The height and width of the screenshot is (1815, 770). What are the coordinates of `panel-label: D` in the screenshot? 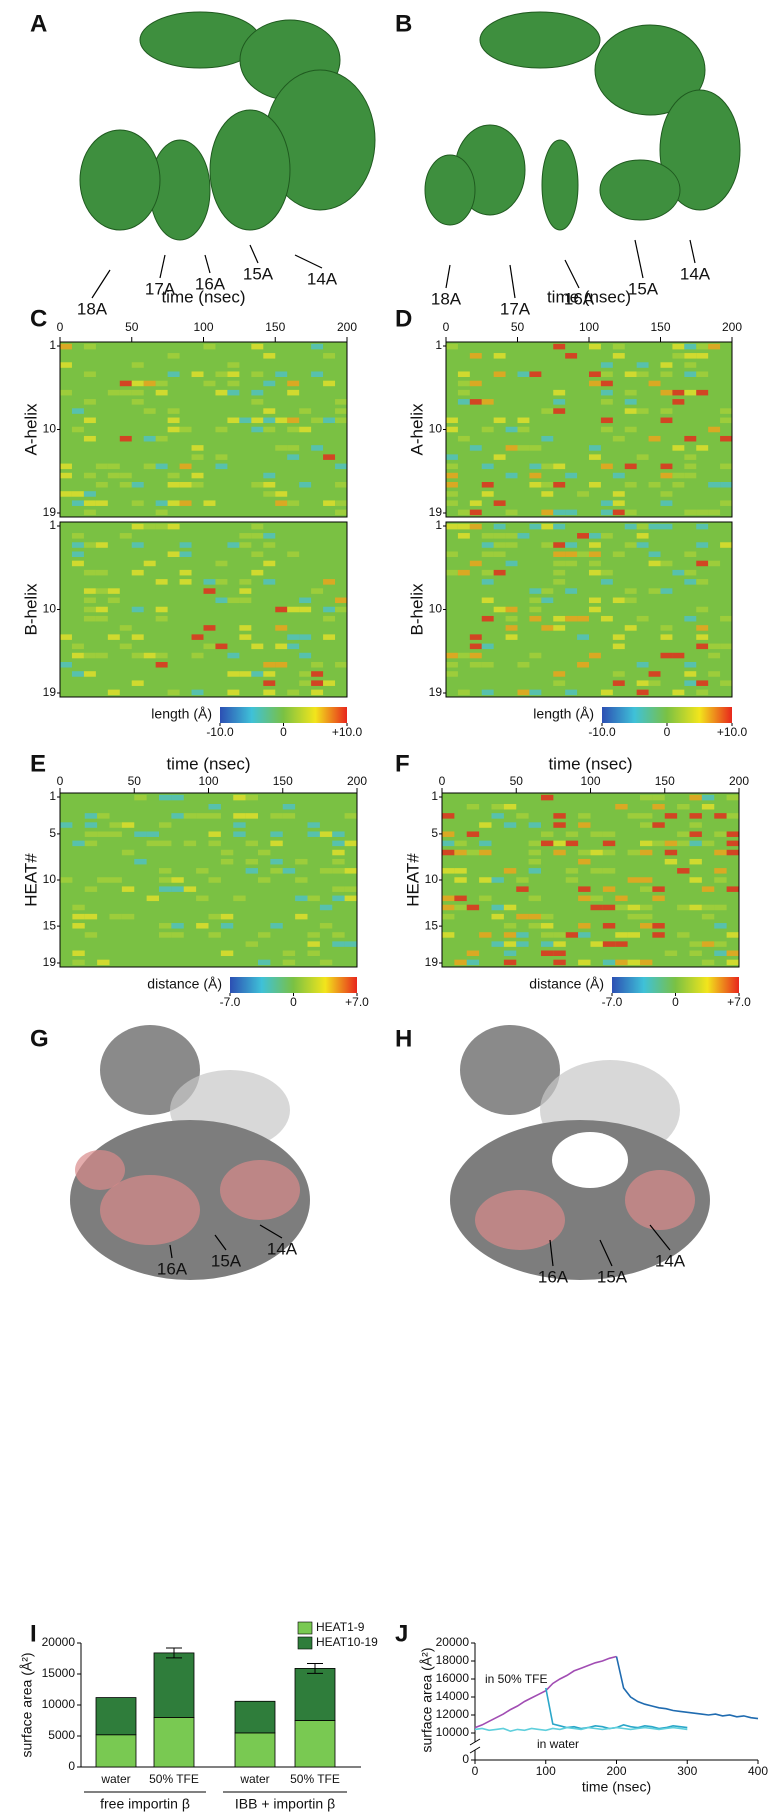 It's located at (403, 318).